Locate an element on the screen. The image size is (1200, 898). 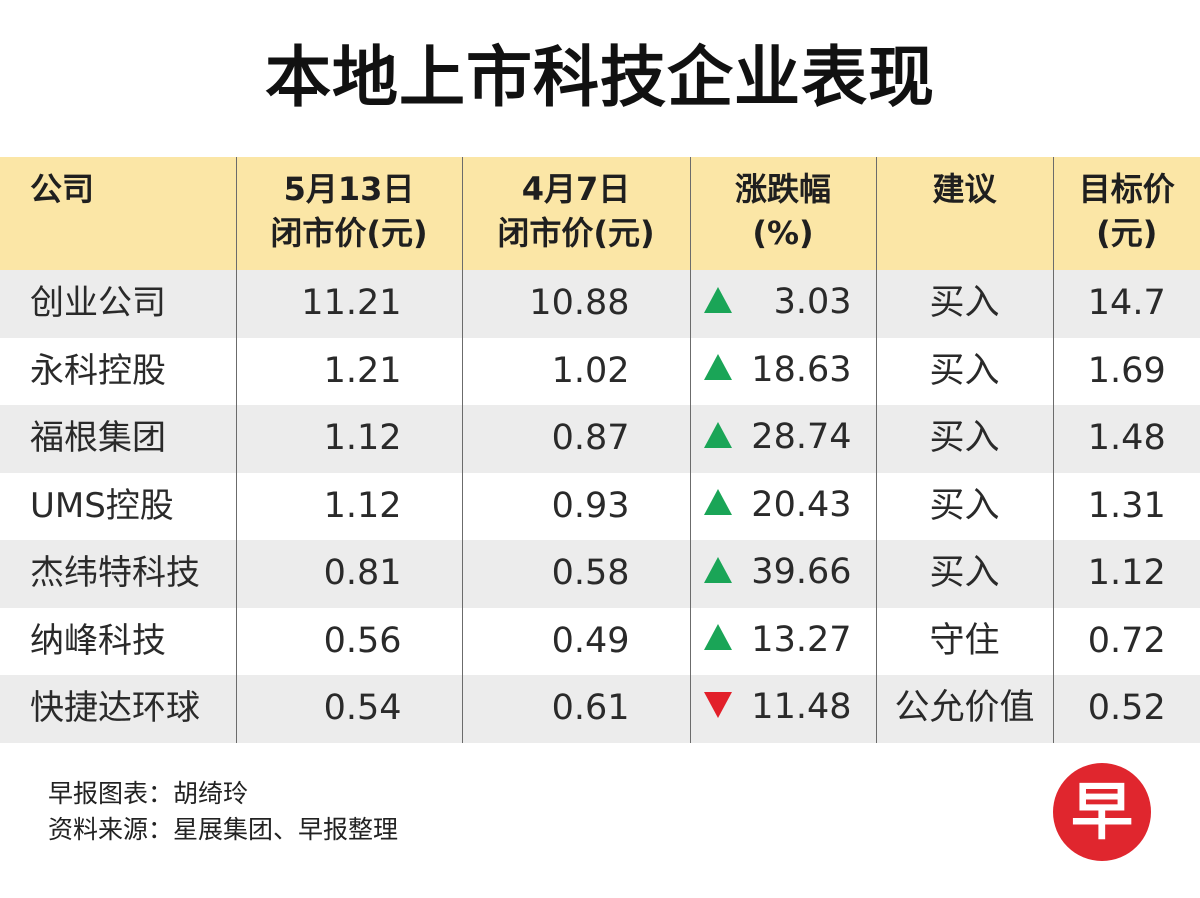
change-value: 18.63 is located at coordinates (801, 369).